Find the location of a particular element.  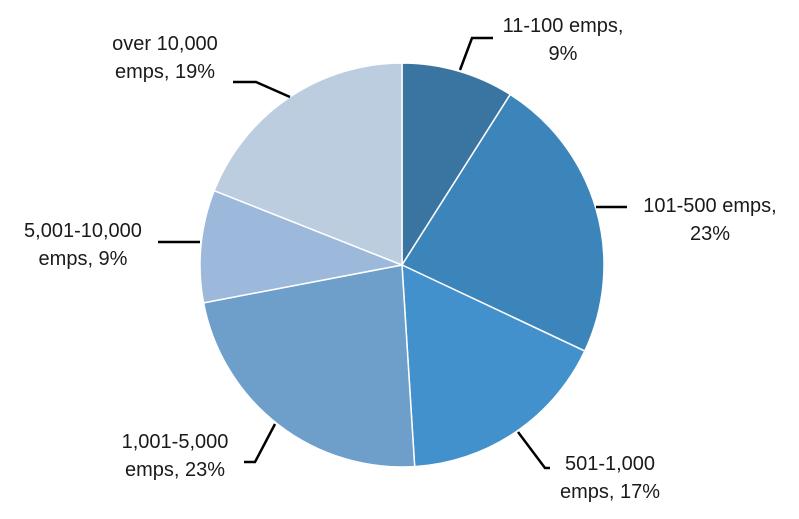

label-1001-5000-line1: 1,001-5,000 is located at coordinates (175, 442).